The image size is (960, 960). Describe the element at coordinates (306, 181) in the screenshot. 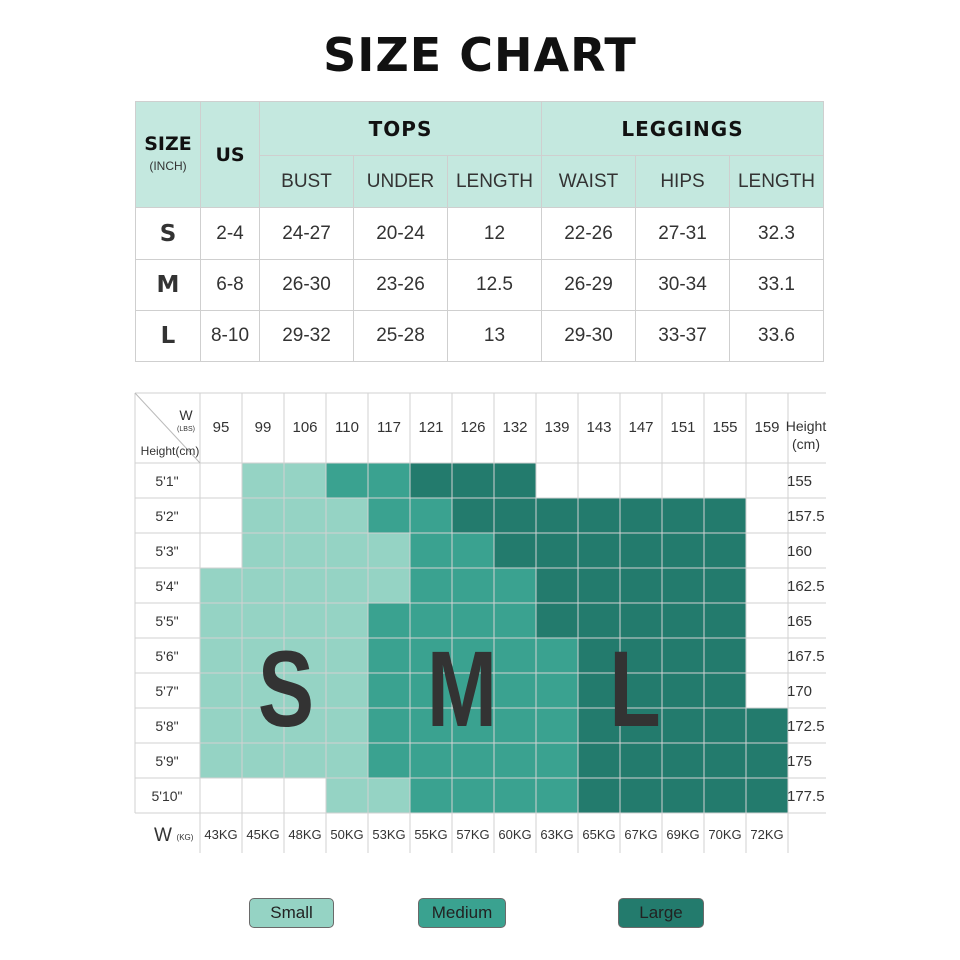

I see `column-header: BUST` at that location.